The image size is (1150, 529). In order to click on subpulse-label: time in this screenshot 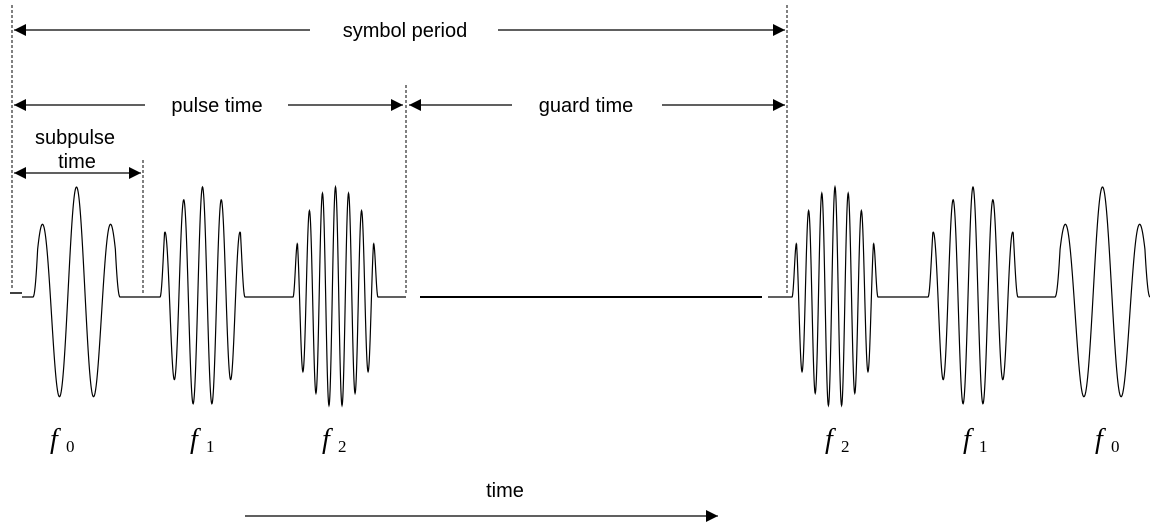, I will do `click(77, 162)`.